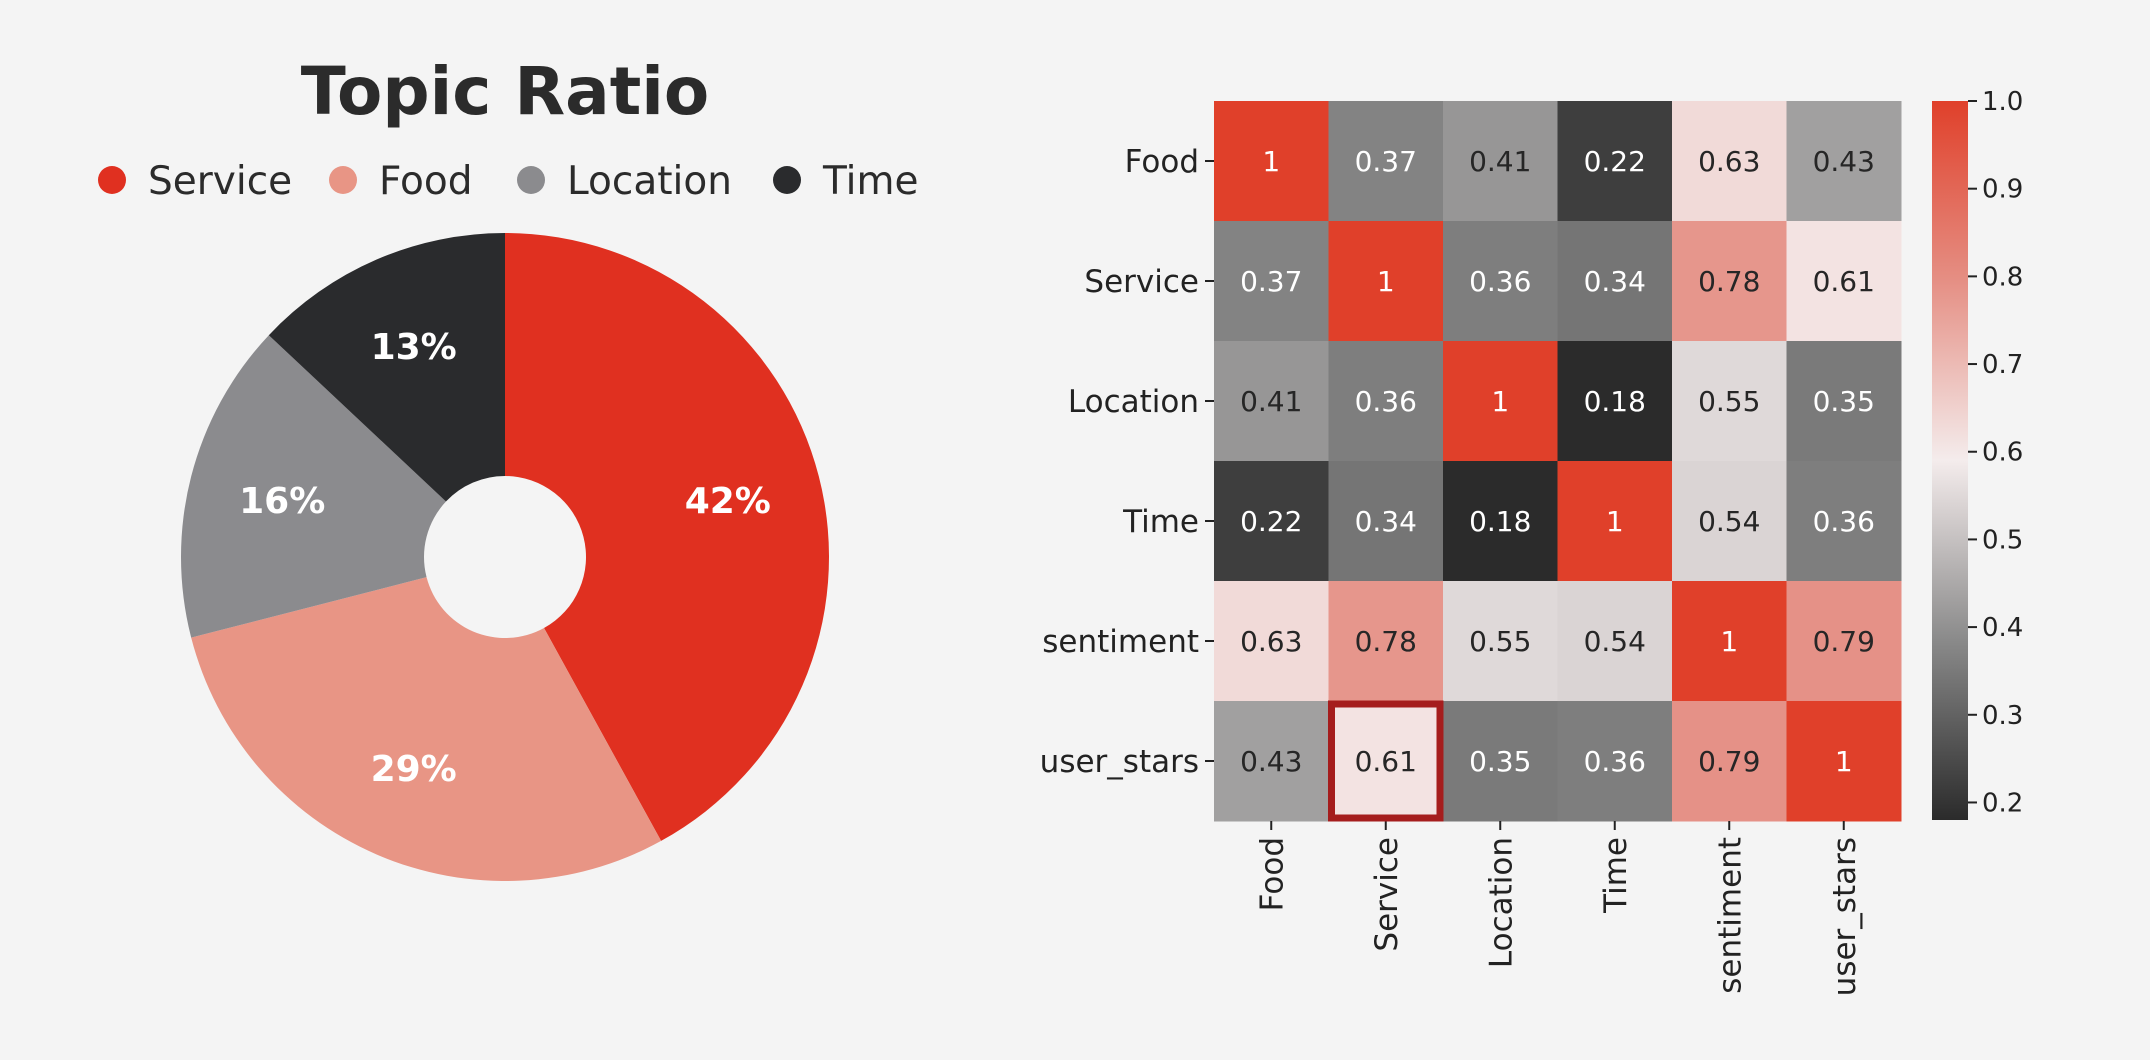 This screenshot has height=1060, width=2150. I want to click on row-tick-label: sentiment, so click(1120, 642).